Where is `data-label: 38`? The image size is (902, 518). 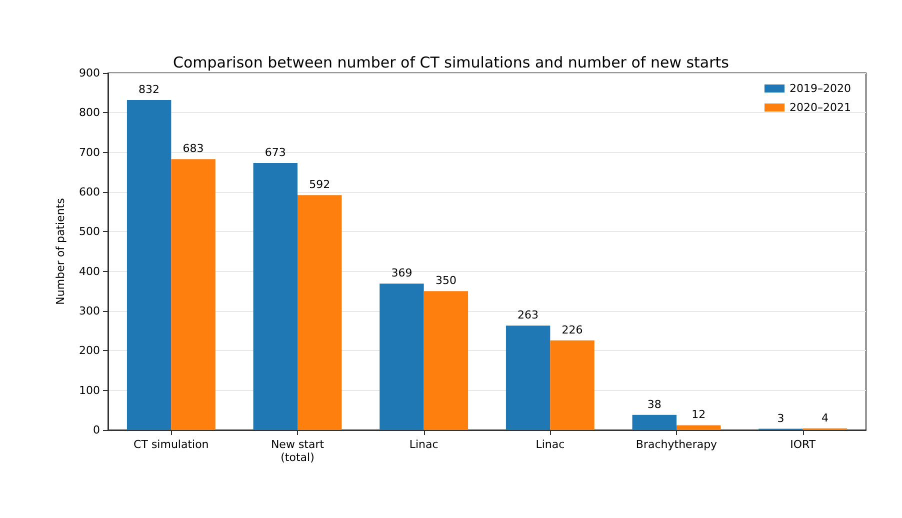
data-label: 38 is located at coordinates (654, 404).